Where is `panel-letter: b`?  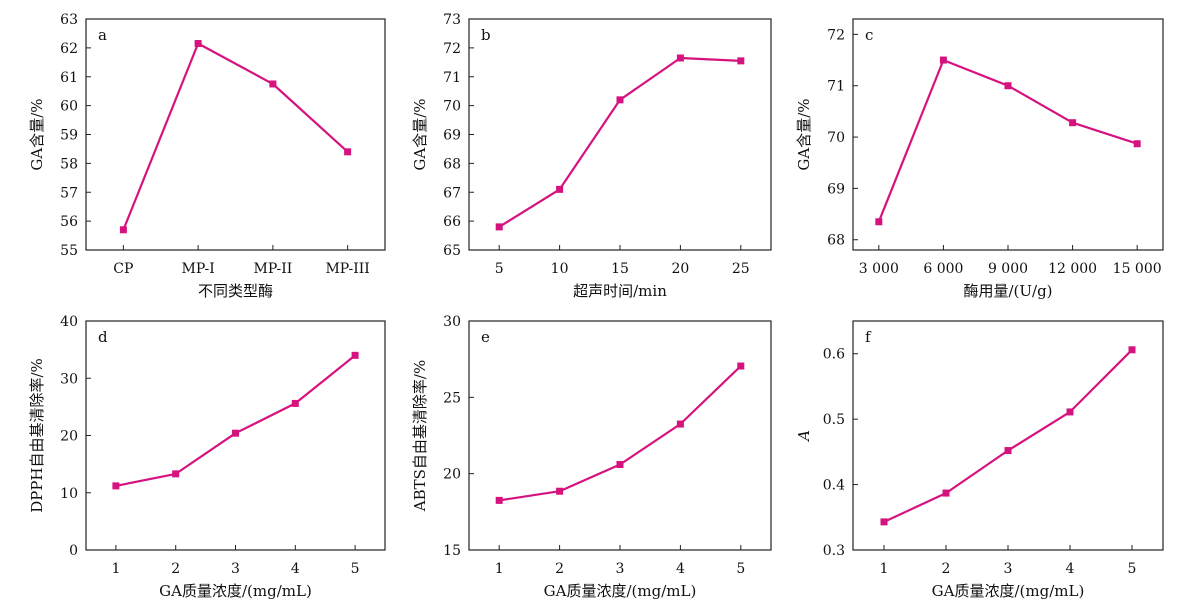
panel-letter: b is located at coordinates (486, 35).